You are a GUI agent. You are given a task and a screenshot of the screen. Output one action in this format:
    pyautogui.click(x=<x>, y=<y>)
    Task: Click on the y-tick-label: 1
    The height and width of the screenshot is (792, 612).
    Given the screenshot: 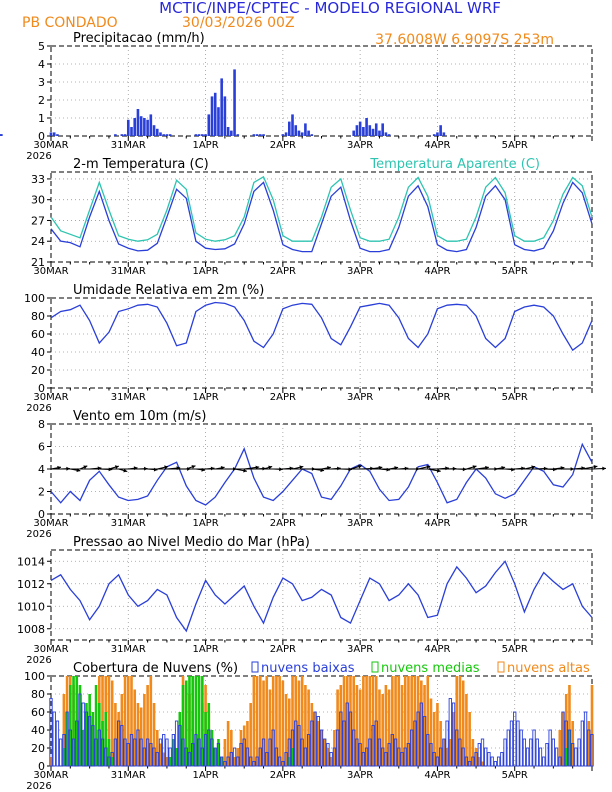 What is the action you would take?
    pyautogui.click(x=41, y=118)
    